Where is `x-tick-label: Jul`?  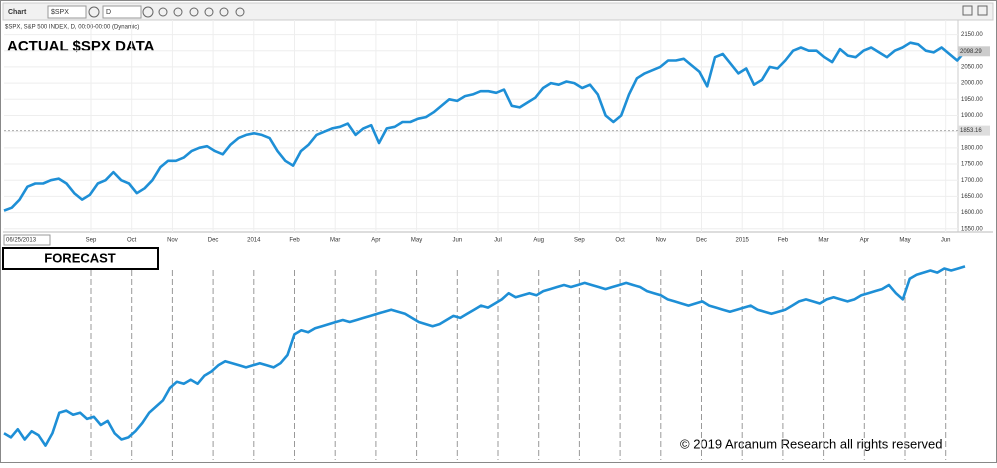
x-tick-label: Jul is located at coordinates (498, 241).